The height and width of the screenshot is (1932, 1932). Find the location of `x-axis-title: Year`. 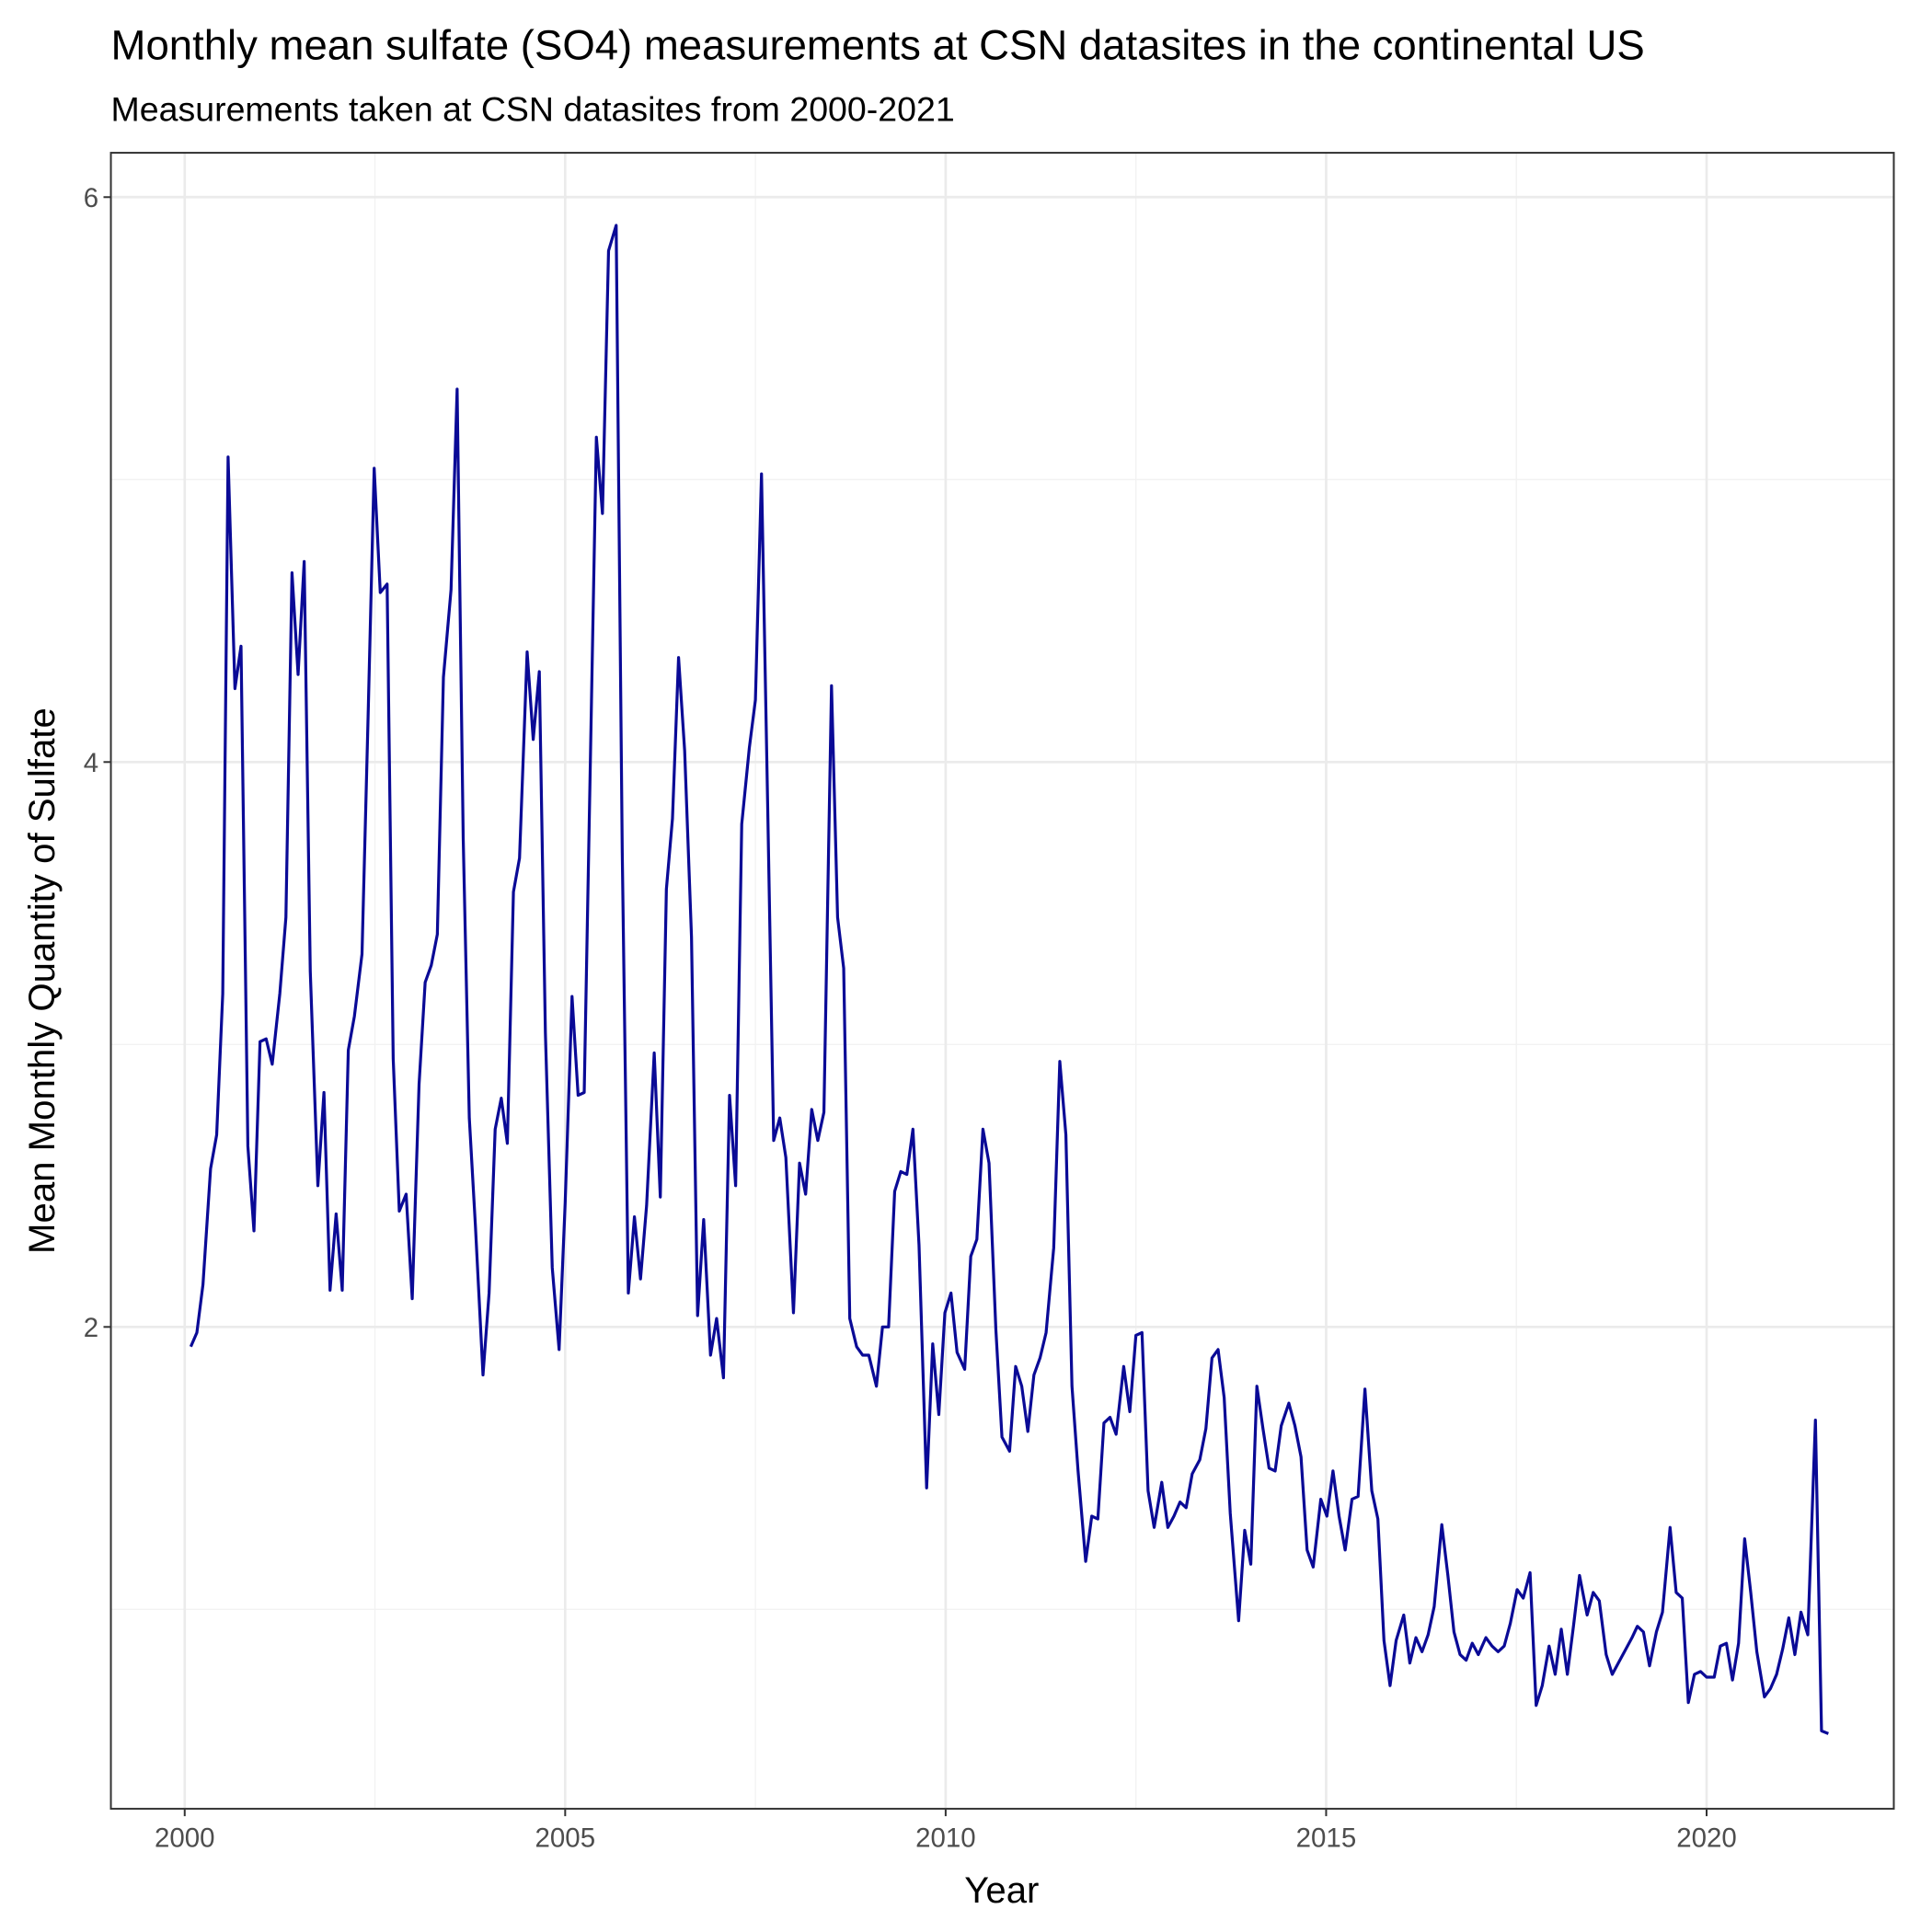

x-axis-title: Year is located at coordinates (1001, 1890).